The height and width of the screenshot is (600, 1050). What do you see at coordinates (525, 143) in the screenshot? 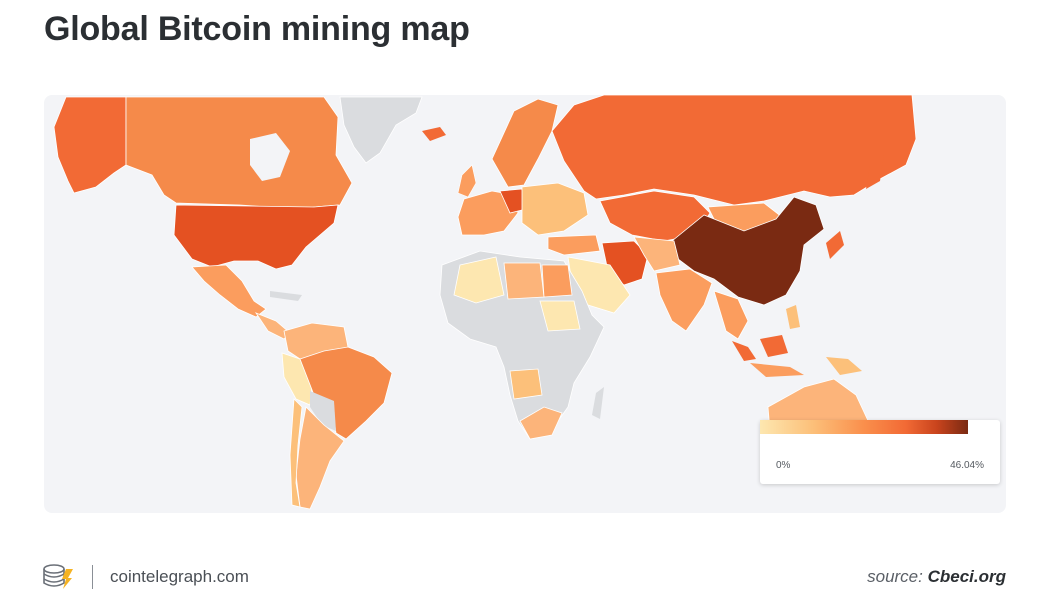
I see `region-scandinavia` at bounding box center [525, 143].